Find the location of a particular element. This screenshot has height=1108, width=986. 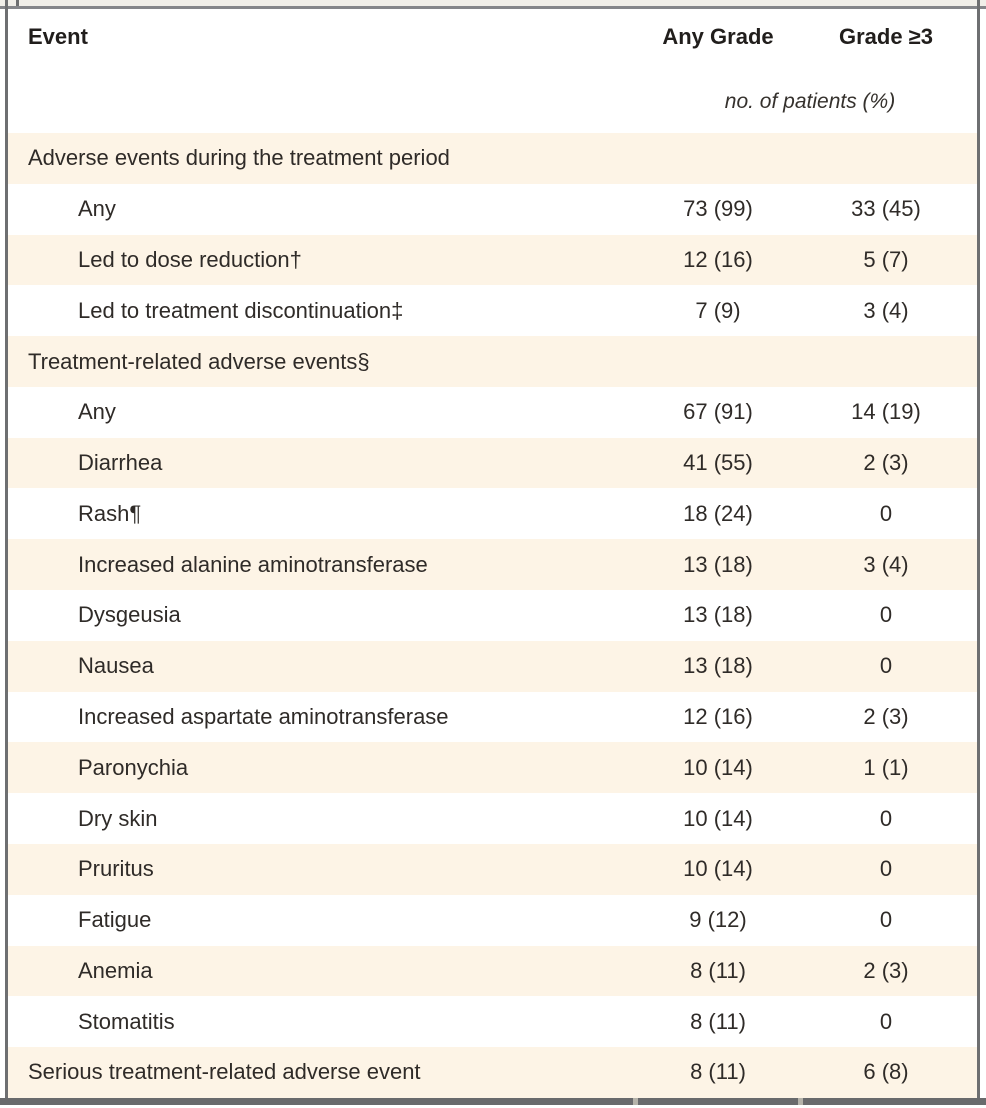

event-label: Led to dose reduction† is located at coordinates (190, 259).